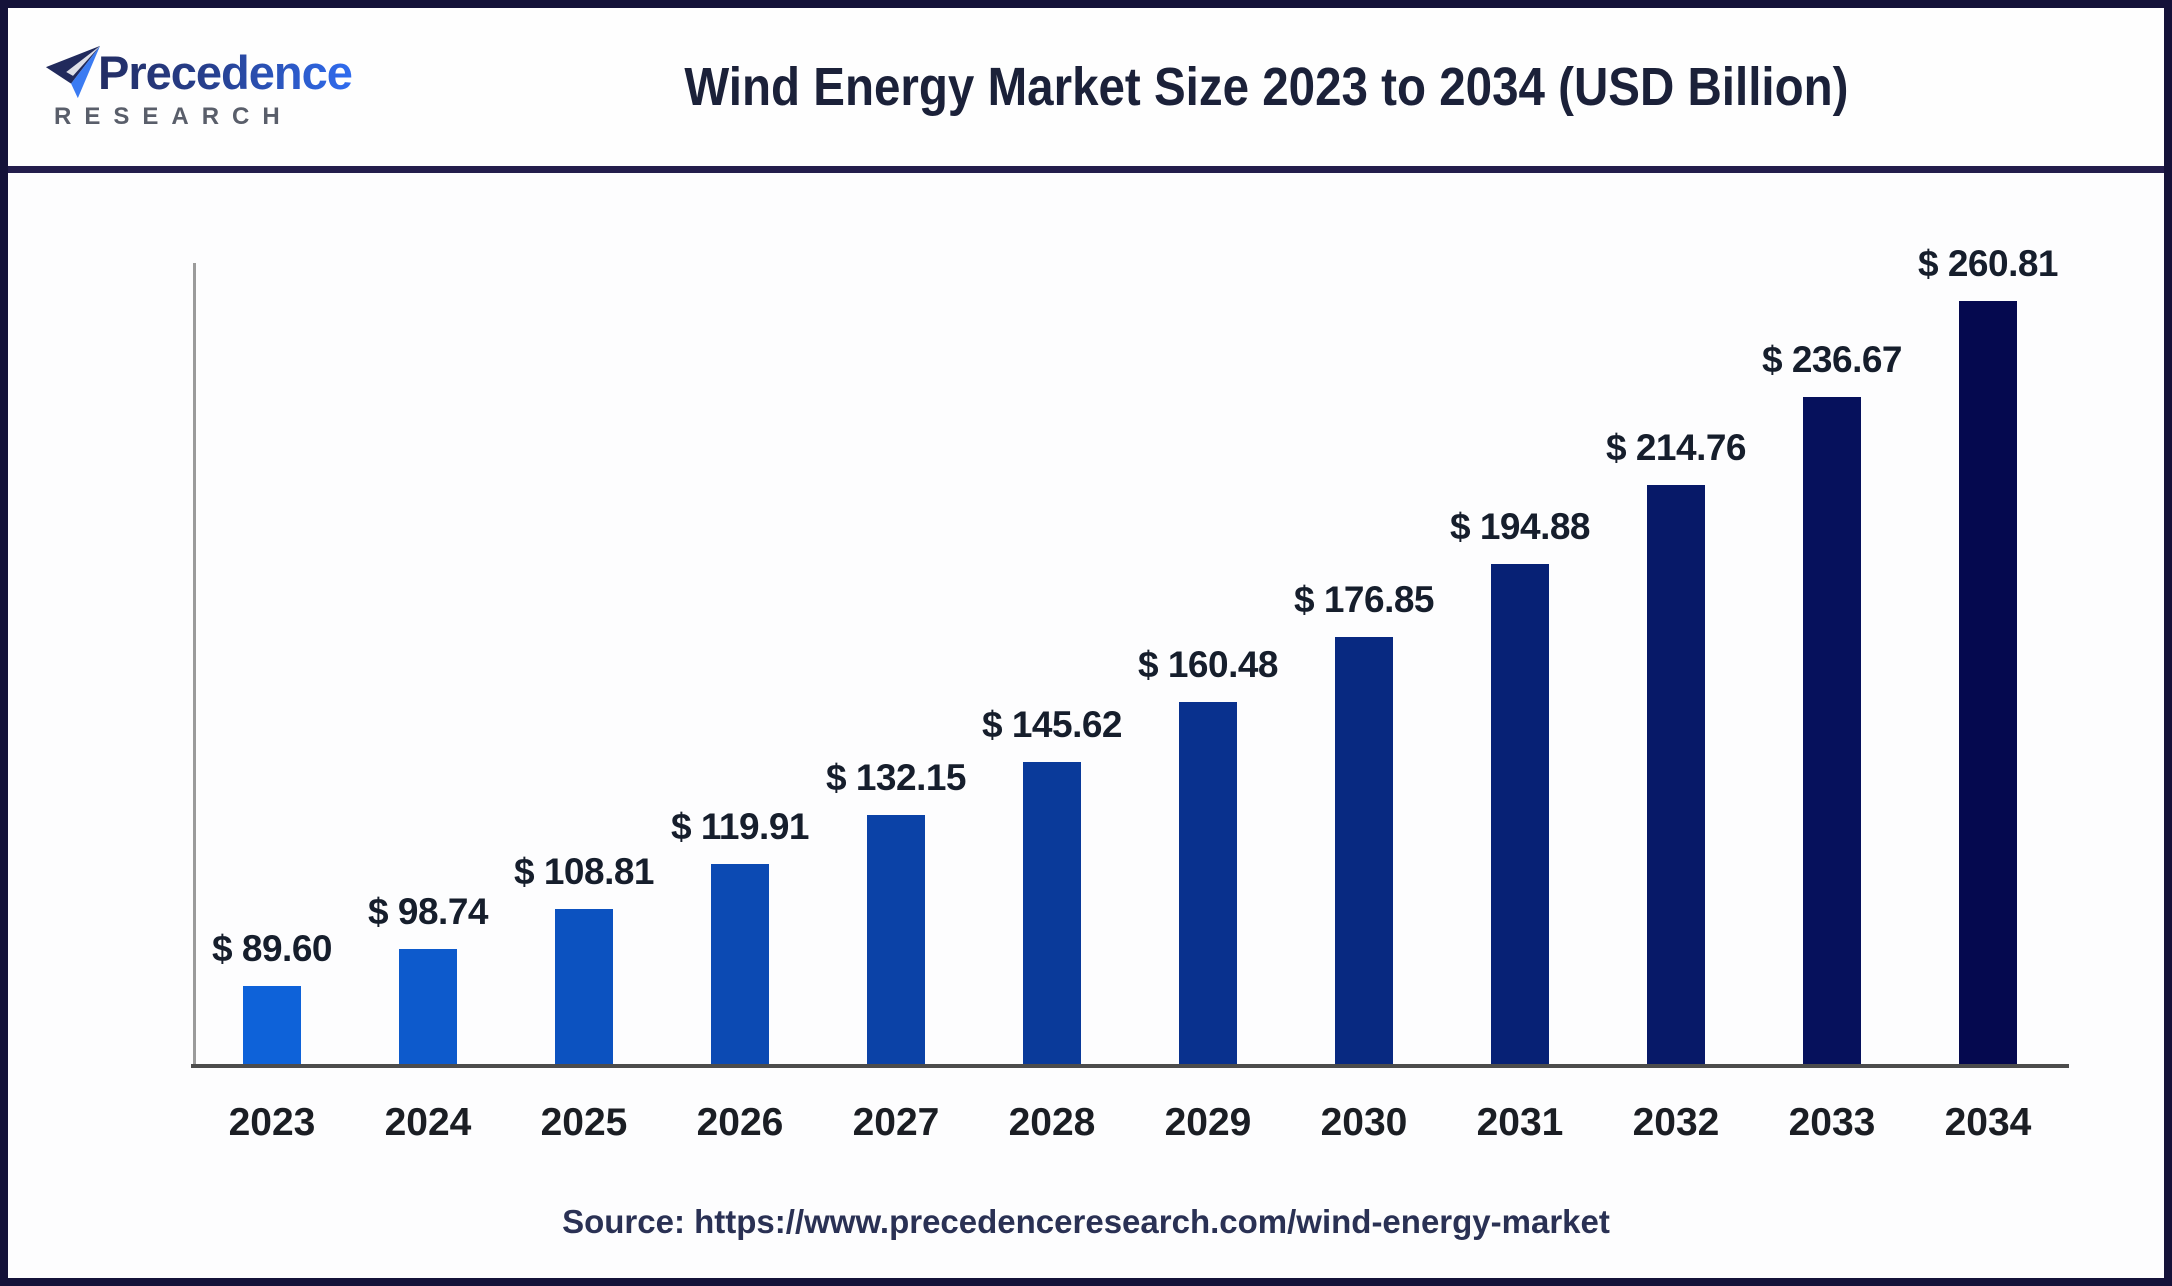 Image resolution: width=2172 pixels, height=1286 pixels. What do you see at coordinates (428, 911) in the screenshot?
I see `bar-value-label: $ 98.74` at bounding box center [428, 911].